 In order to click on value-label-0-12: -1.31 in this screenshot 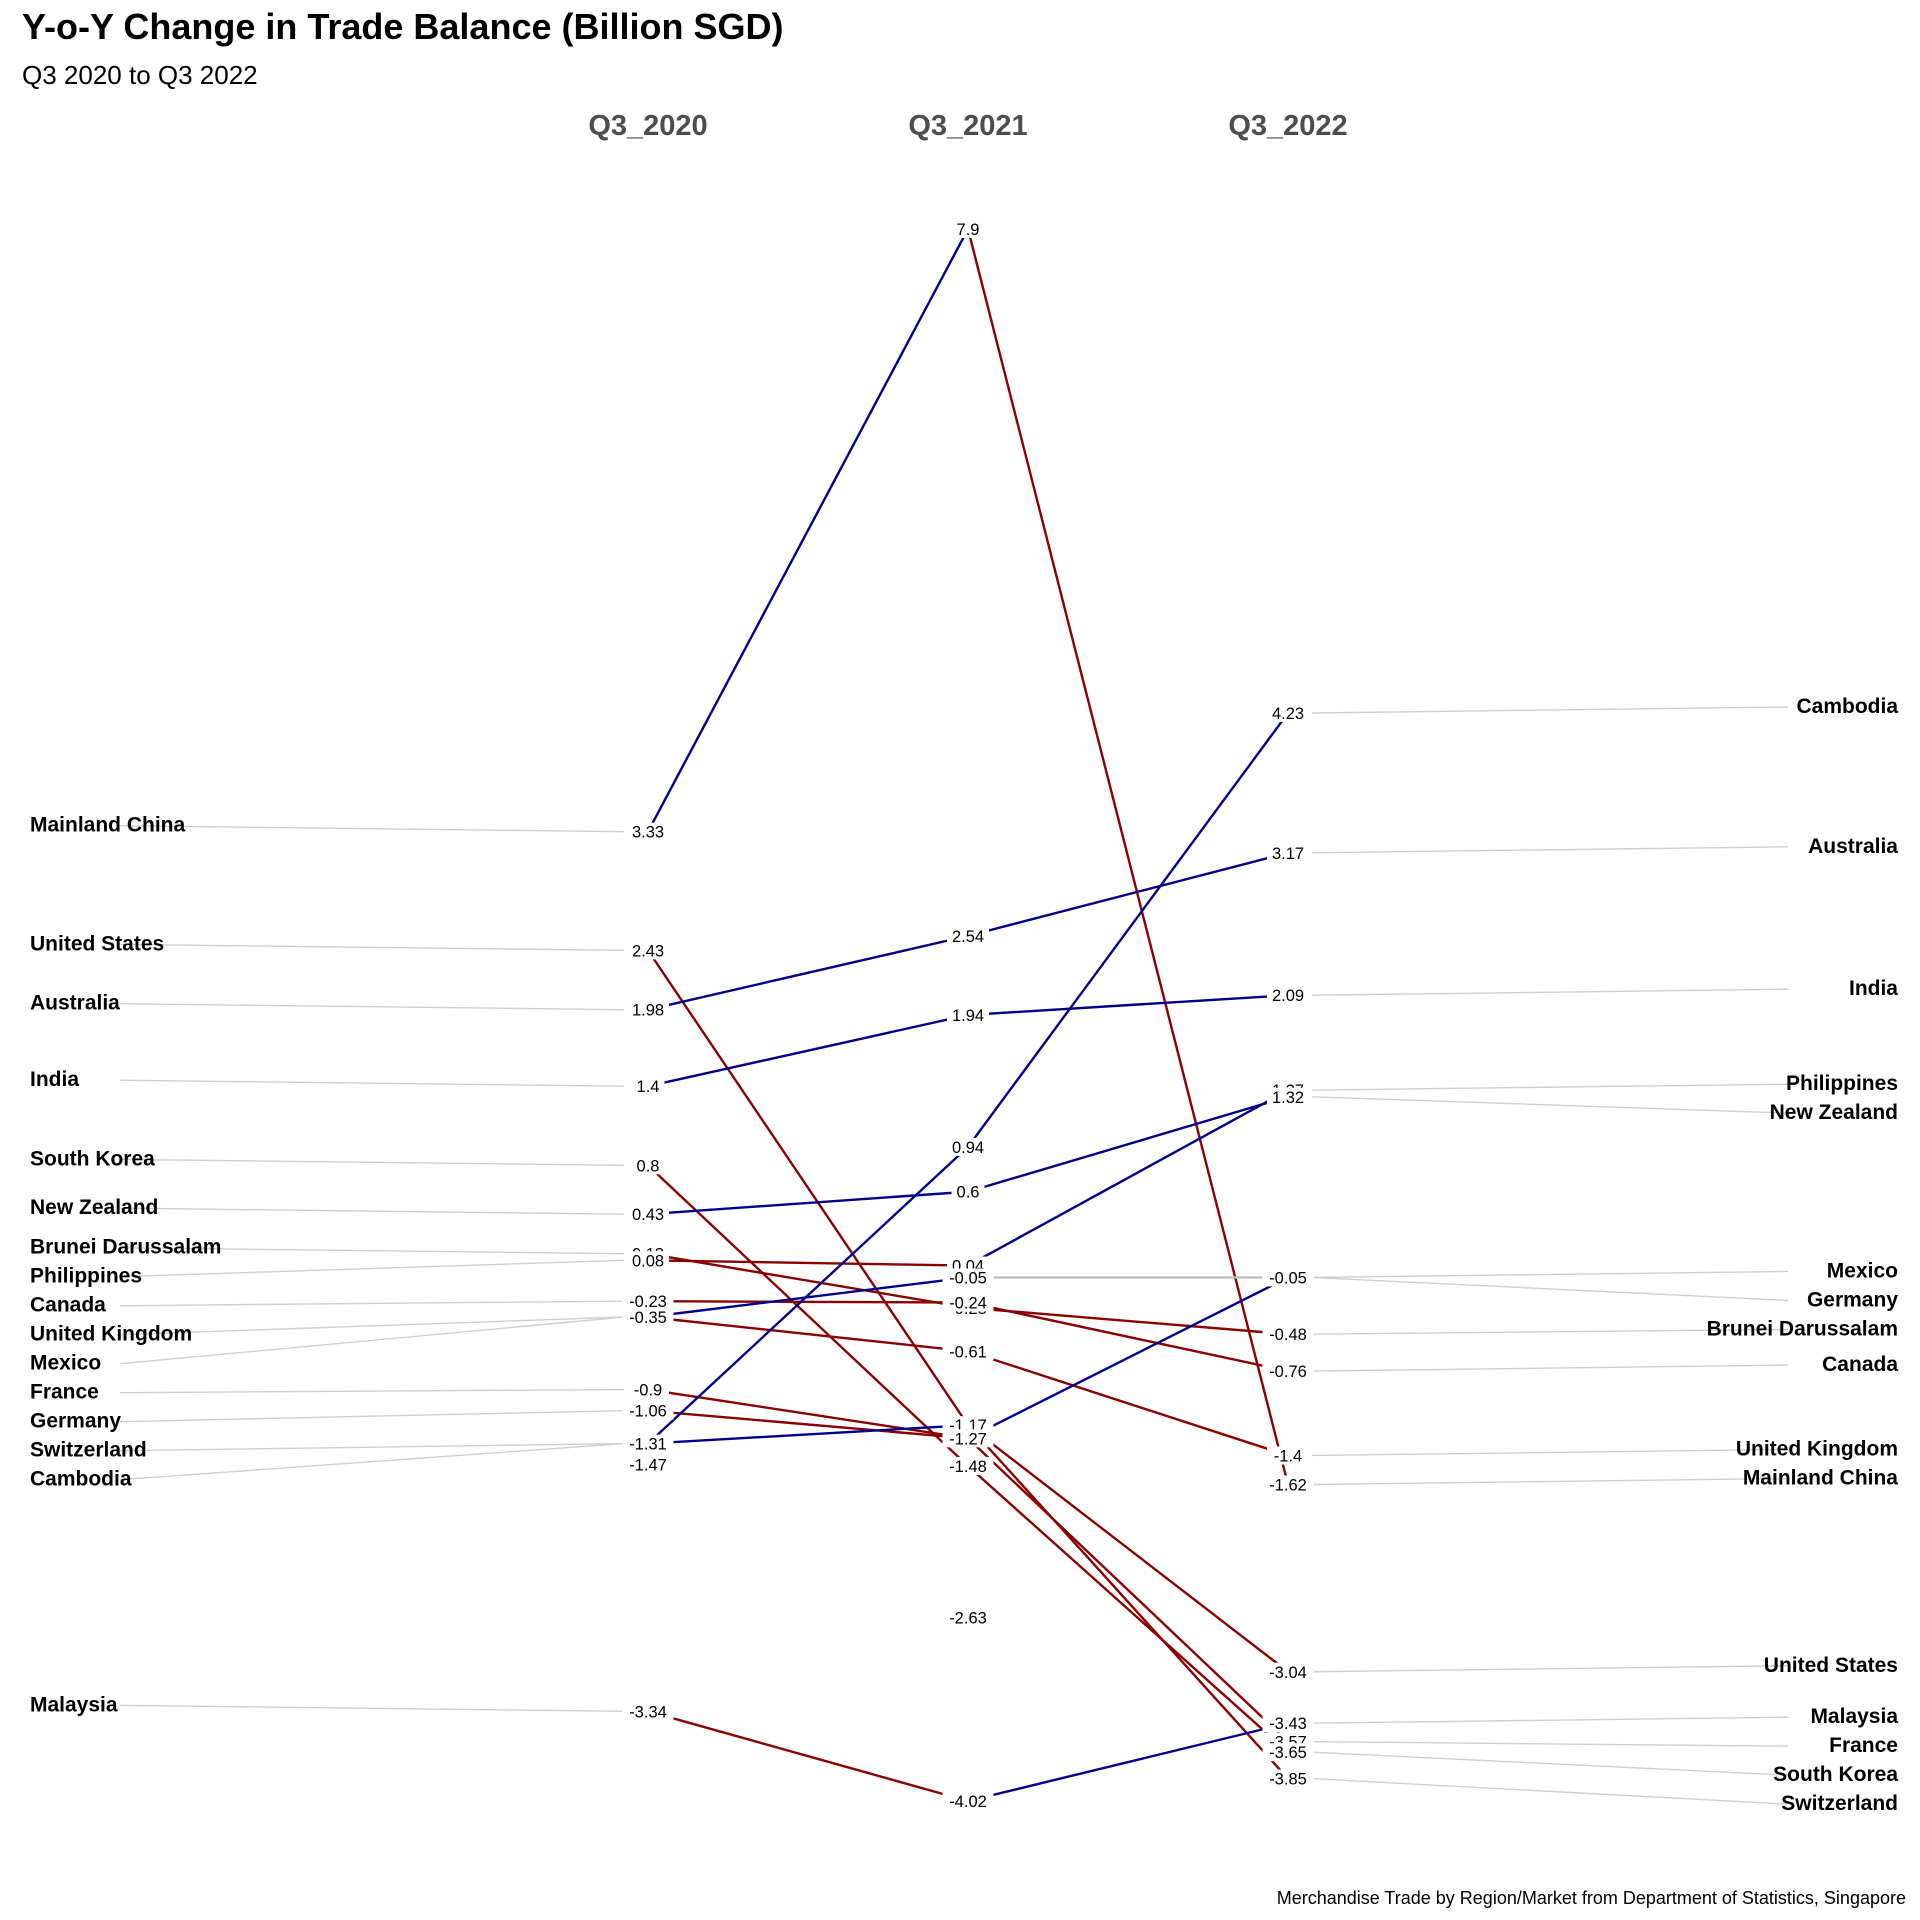, I will do `click(648, 1445)`.